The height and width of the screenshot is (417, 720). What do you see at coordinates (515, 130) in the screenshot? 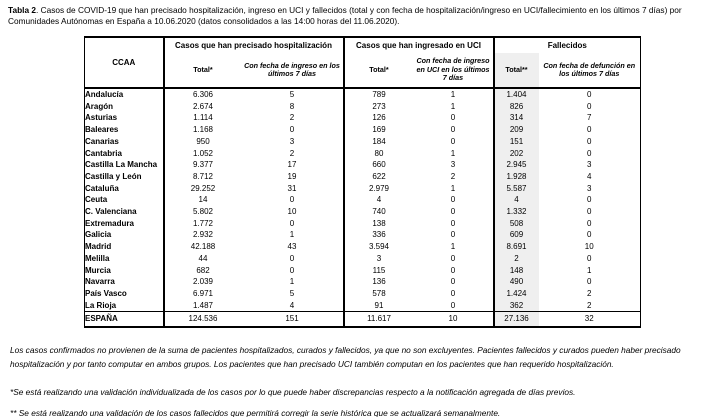
I see `fallecidos-total-cell: 209` at bounding box center [515, 130].